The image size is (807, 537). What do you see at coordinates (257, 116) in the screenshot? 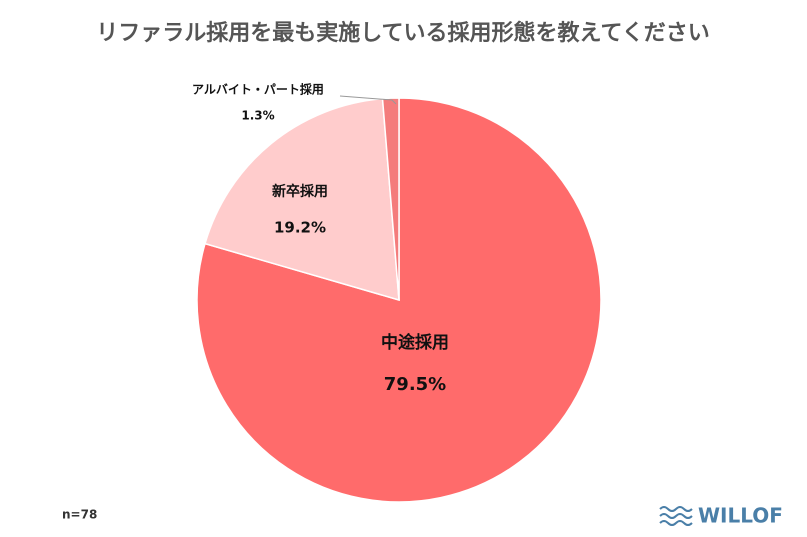
I see `value-label: 1.3%` at bounding box center [257, 116].